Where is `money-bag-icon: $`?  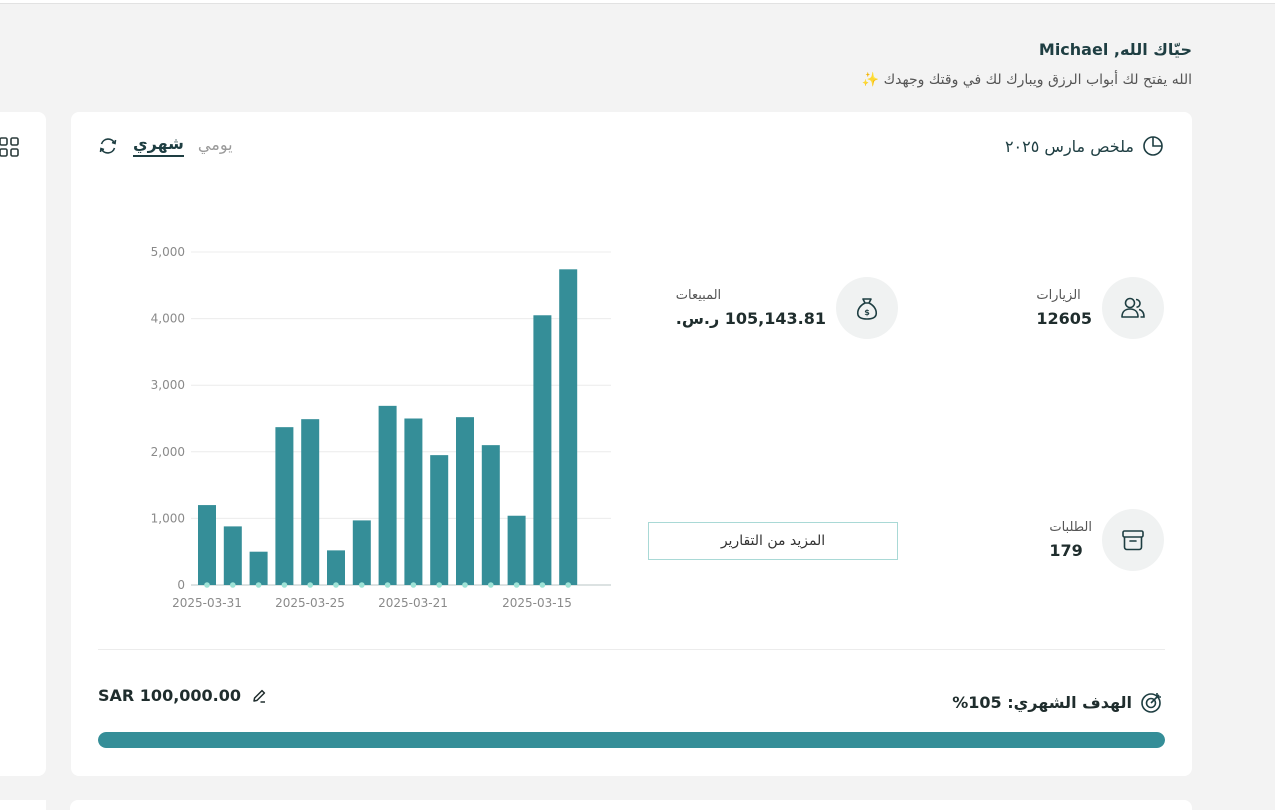 money-bag-icon: $ is located at coordinates (867, 309).